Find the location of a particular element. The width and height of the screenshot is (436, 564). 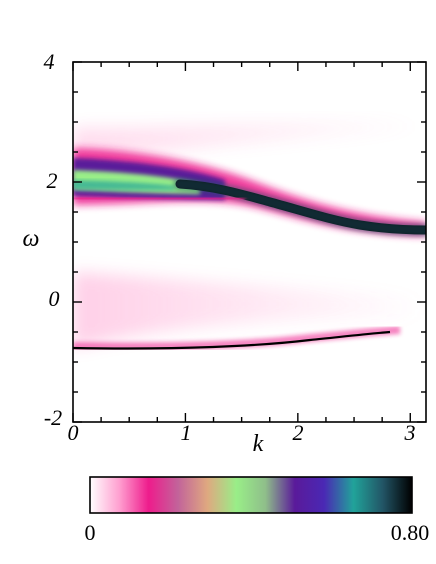

lower-band-halo is located at coordinates (237, 338).